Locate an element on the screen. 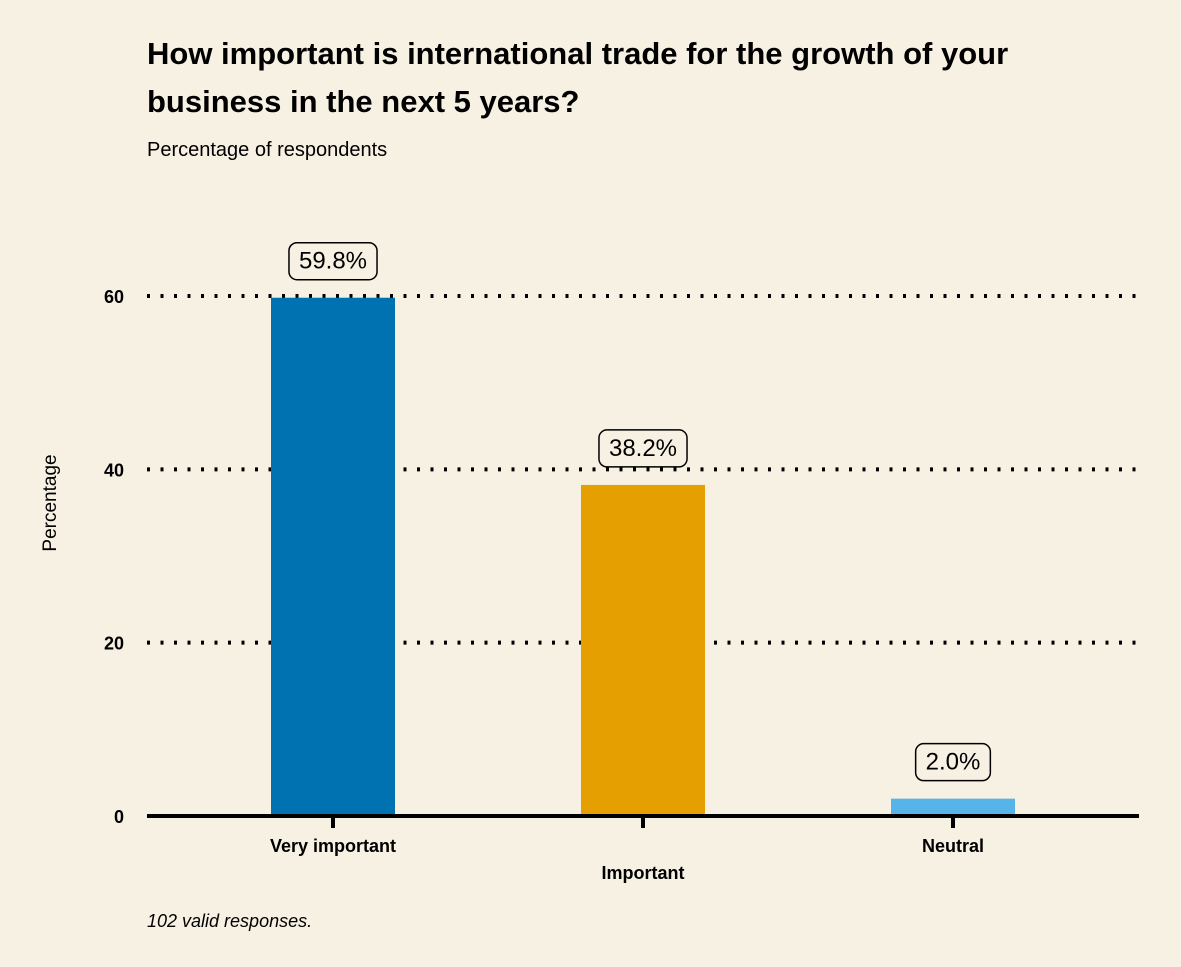  data-label-text: 2.0% is located at coordinates (953, 762).